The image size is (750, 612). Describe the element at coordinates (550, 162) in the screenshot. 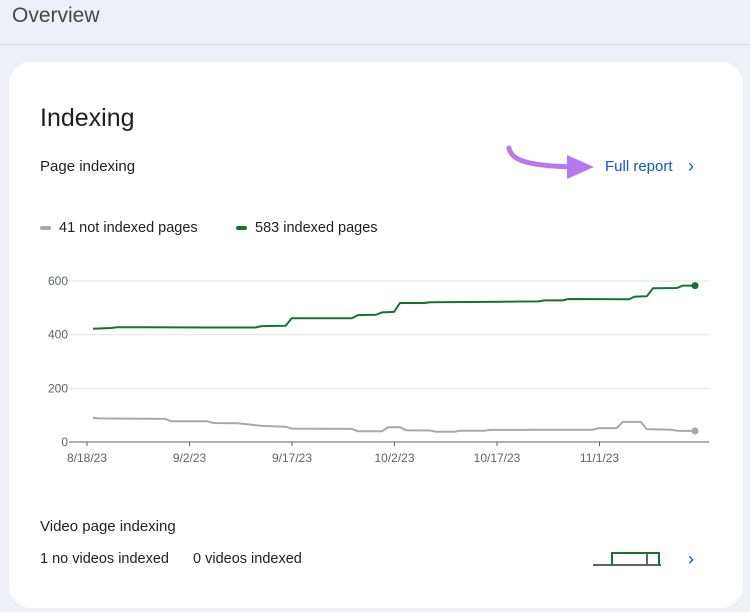

I see `annotation-arrow-icon` at that location.